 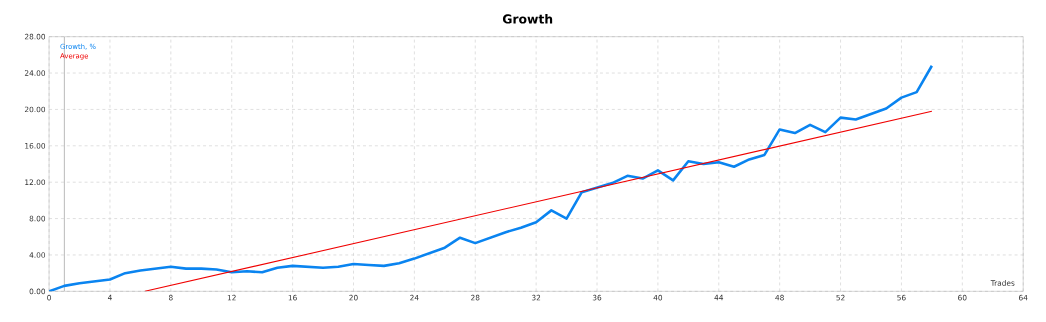 What do you see at coordinates (527, 19) in the screenshot?
I see `chart-title: Growth` at bounding box center [527, 19].